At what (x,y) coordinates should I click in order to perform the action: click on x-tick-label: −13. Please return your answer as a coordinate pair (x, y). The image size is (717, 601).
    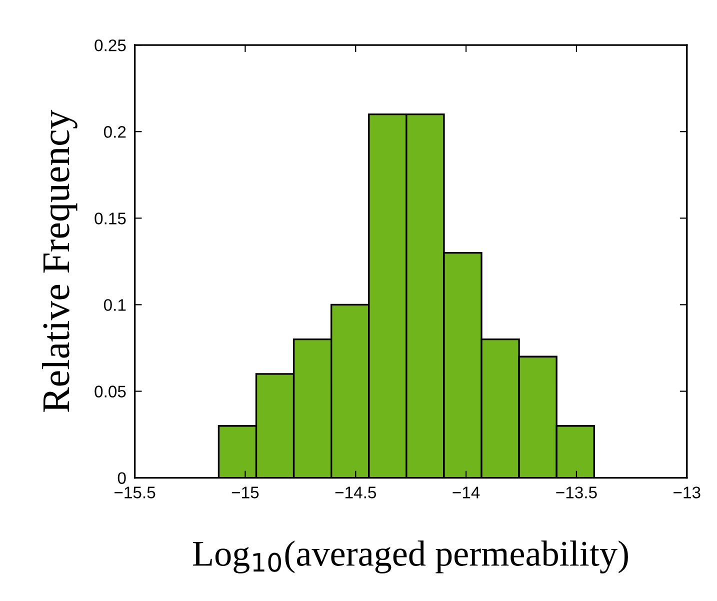
    Looking at the image, I should click on (687, 492).